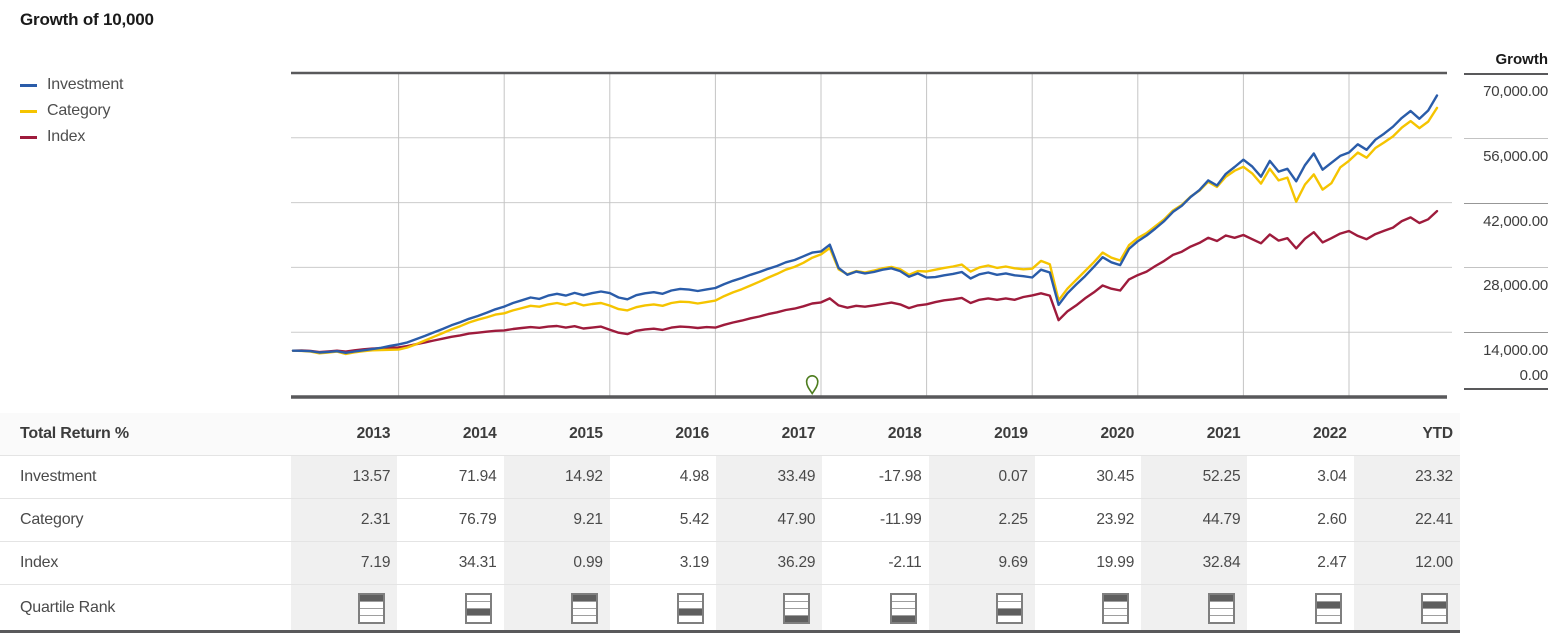 Image resolution: width=1554 pixels, height=635 pixels. I want to click on quartile-rank-icon-q4, so click(903, 608).